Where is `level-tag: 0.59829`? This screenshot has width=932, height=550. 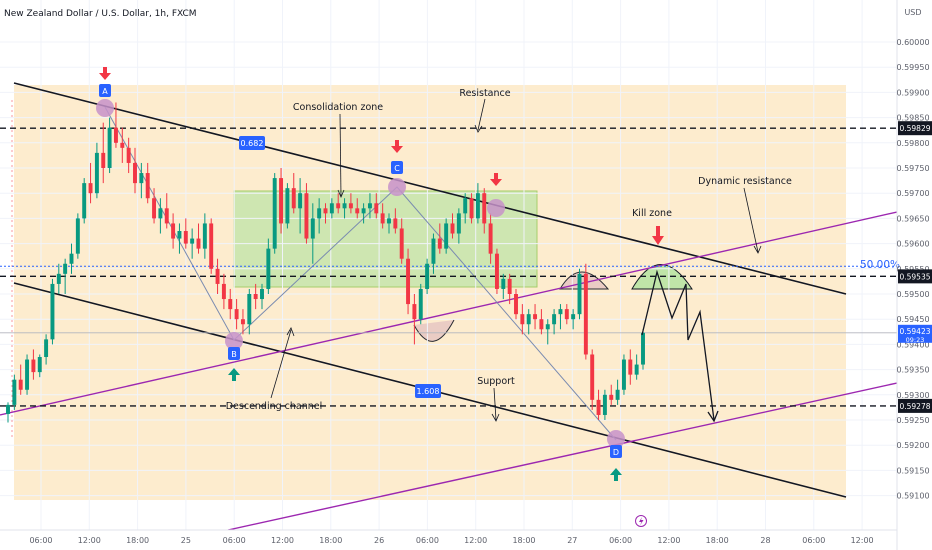 level-tag: 0.59829 is located at coordinates (914, 128).